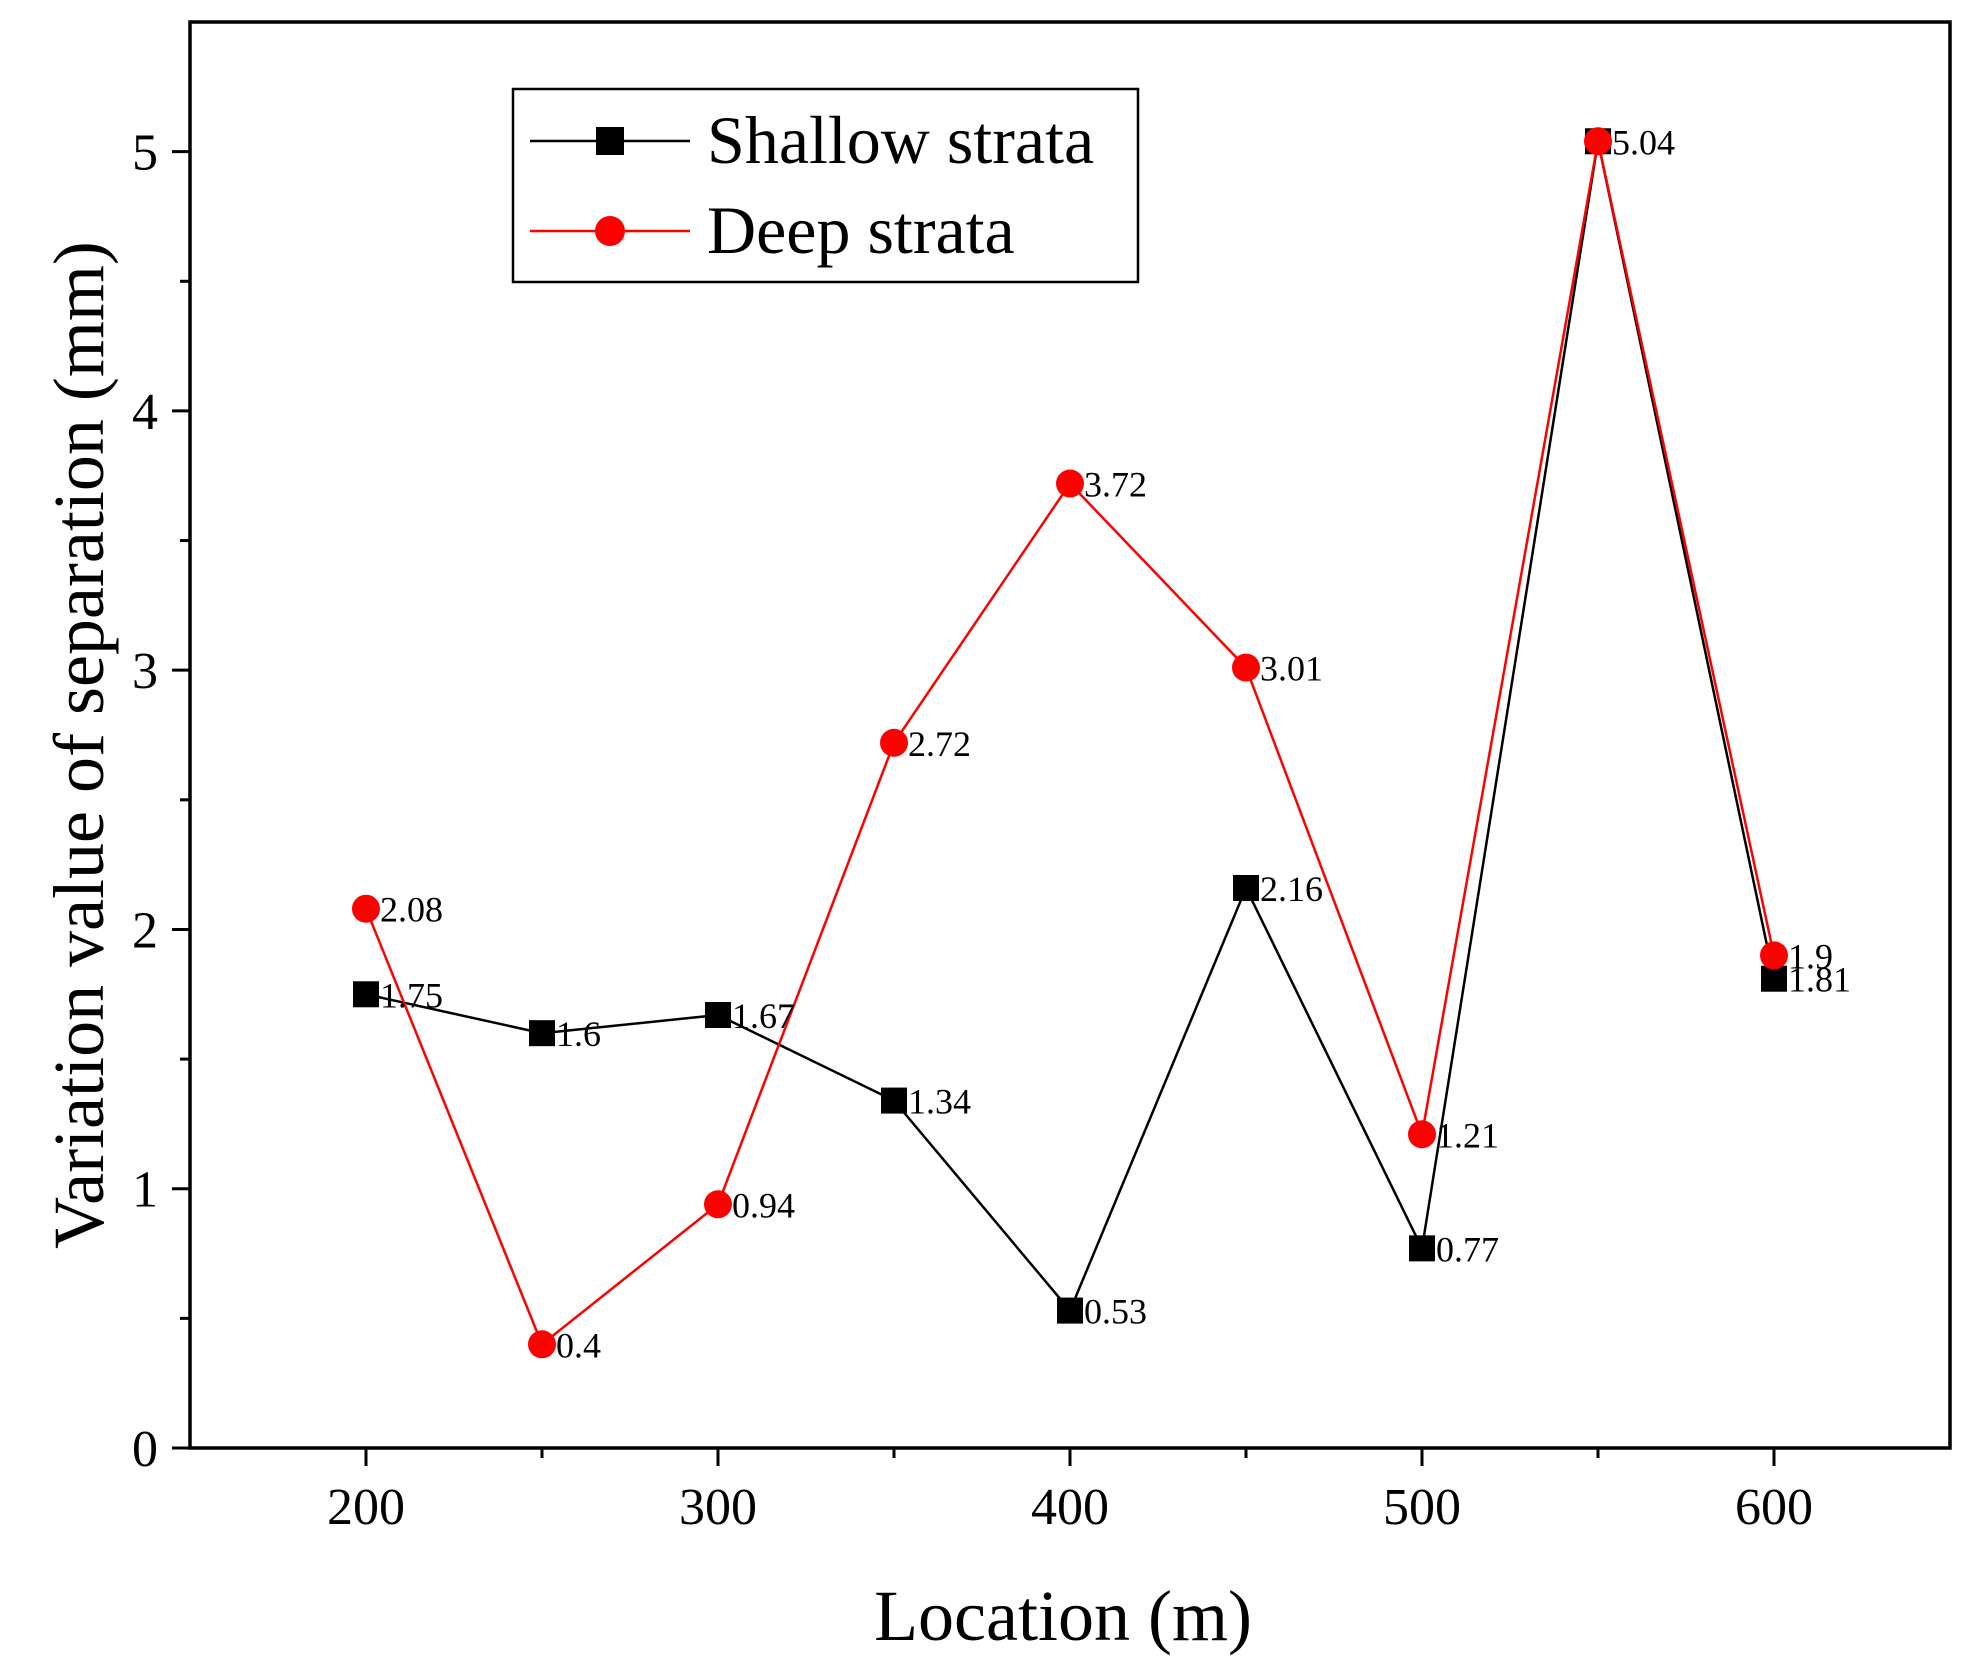 This screenshot has height=1680, width=1975. I want to click on data-label-deep-strata-200: 2.08, so click(411, 910).